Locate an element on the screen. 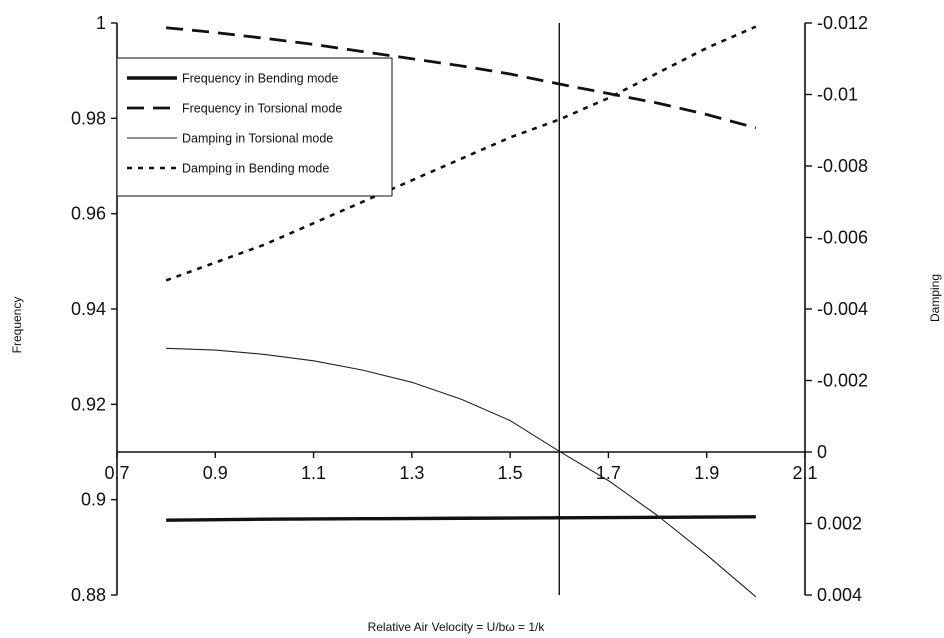 The width and height of the screenshot is (944, 638). right-tick-label: -0.008 is located at coordinates (842, 166).